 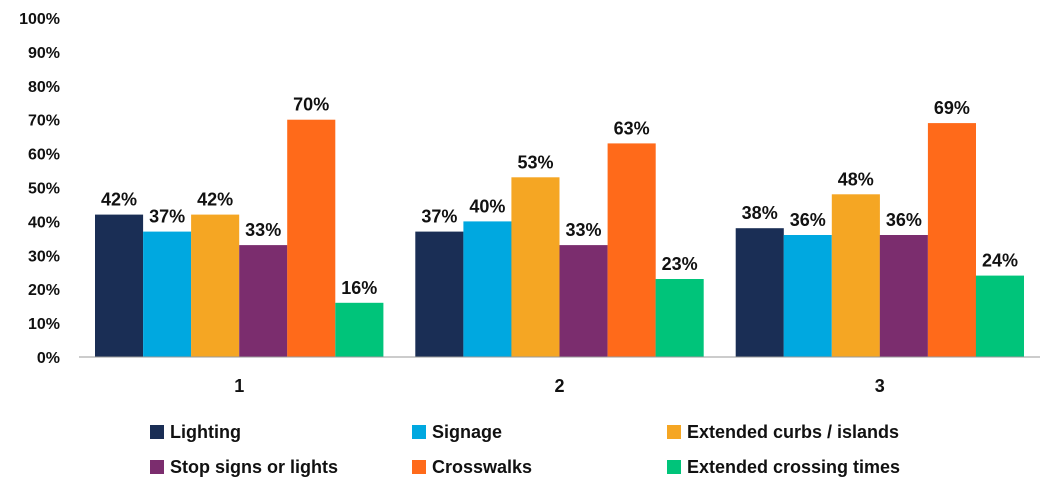 I want to click on legend-item: Extended crossing times, so click(x=783, y=467).